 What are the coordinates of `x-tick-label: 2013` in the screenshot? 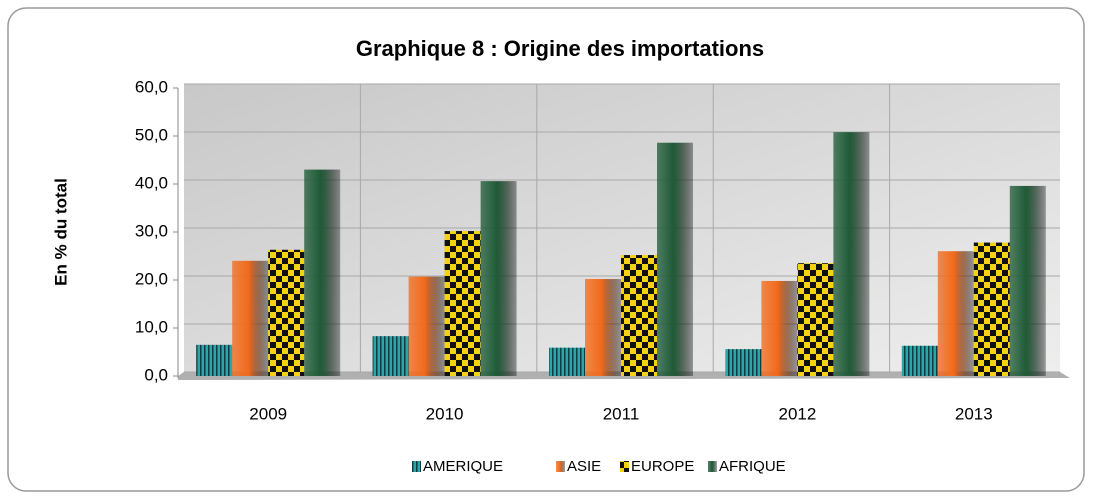 It's located at (974, 413).